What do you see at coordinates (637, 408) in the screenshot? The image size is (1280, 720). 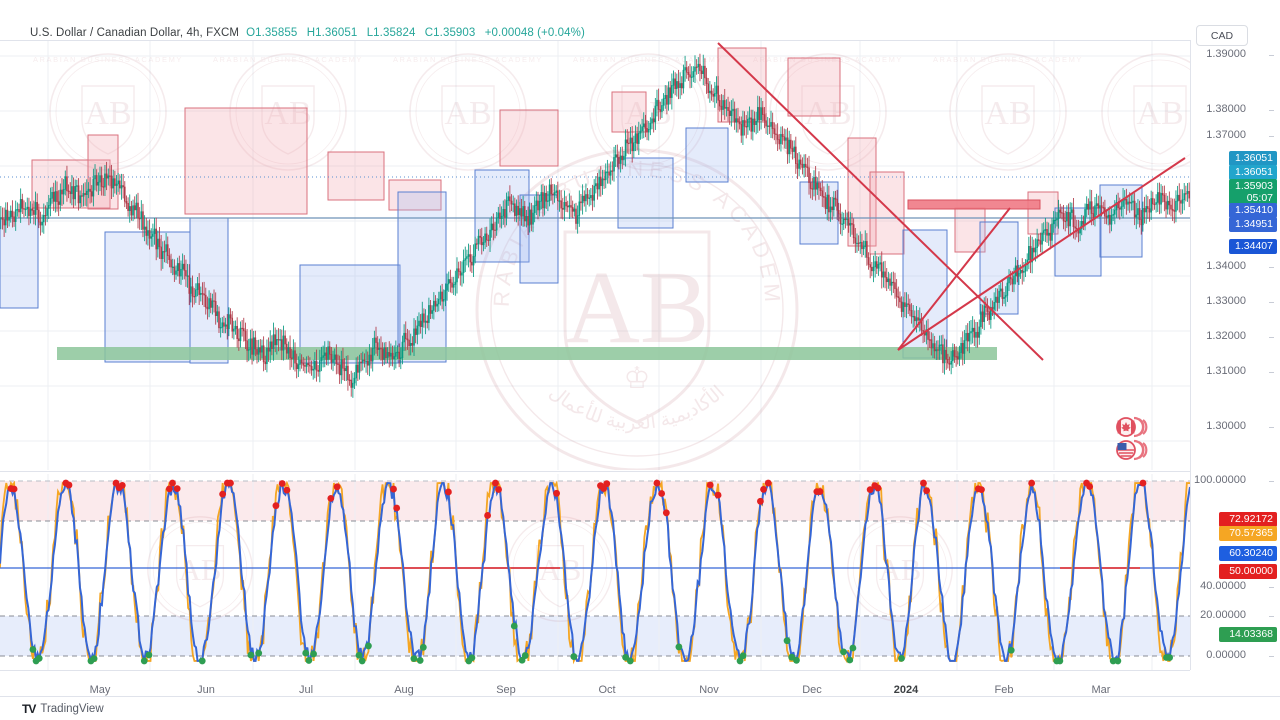 I see `svg-text: الأكاديمية العربية للأعمال` at bounding box center [637, 408].